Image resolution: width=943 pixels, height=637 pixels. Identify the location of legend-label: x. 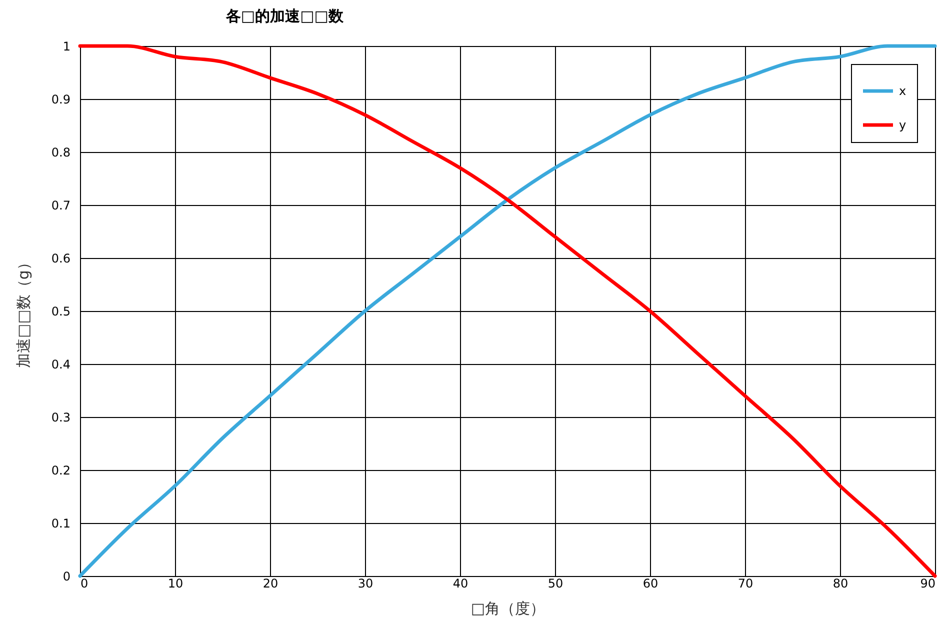
(902, 91).